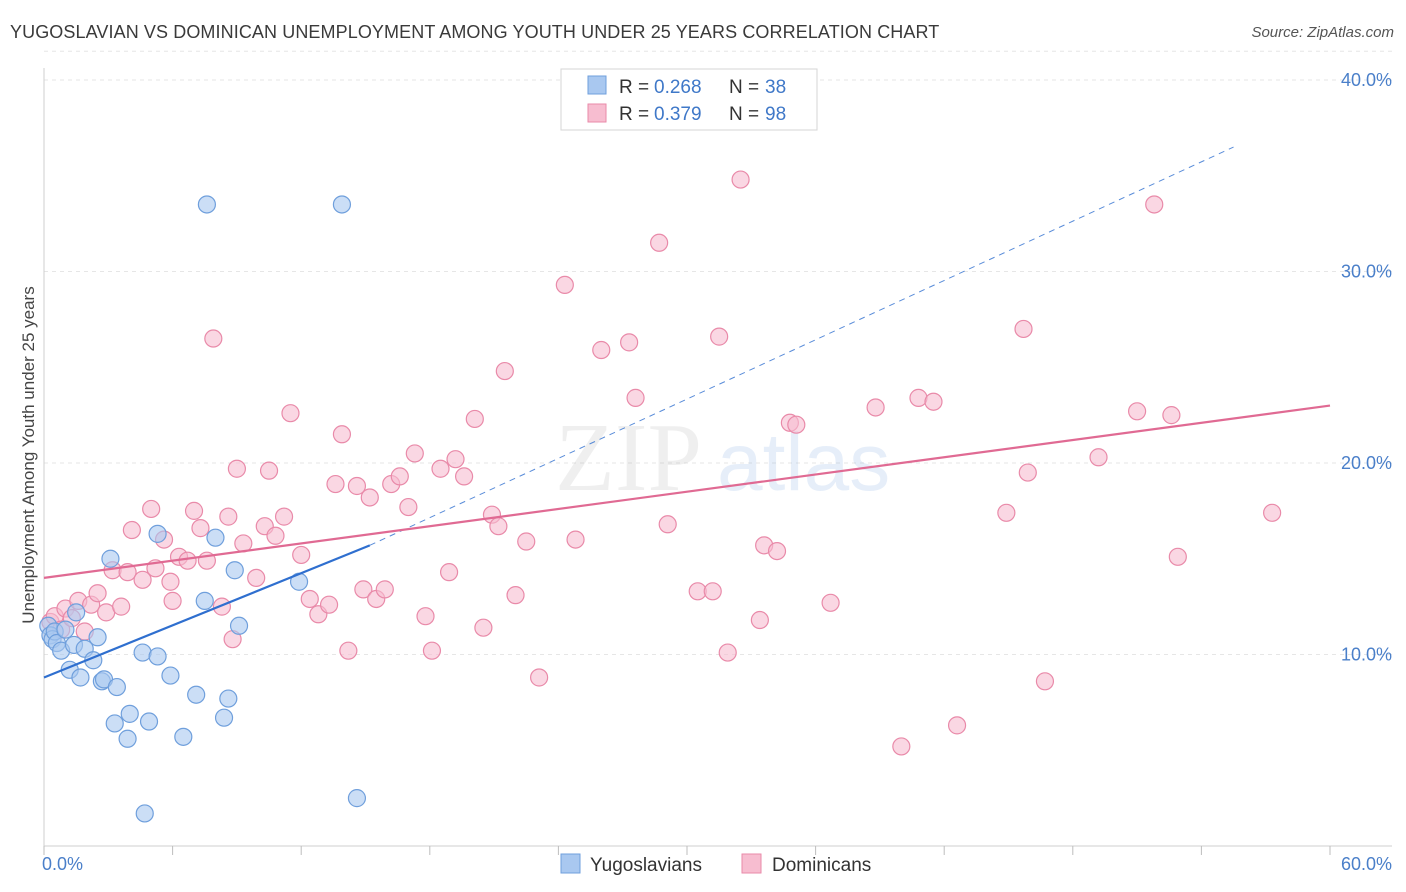  What do you see at coordinates (628, 458) in the screenshot?
I see `watermark-zip: ZIP` at bounding box center [628, 458].